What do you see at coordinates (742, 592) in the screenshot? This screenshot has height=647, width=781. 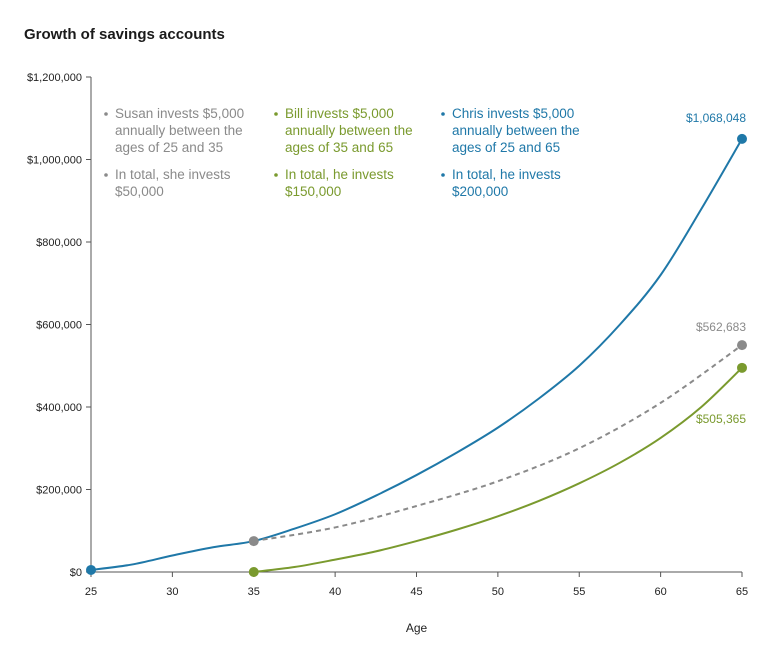 I see `x-tick-label: 65` at bounding box center [742, 592].